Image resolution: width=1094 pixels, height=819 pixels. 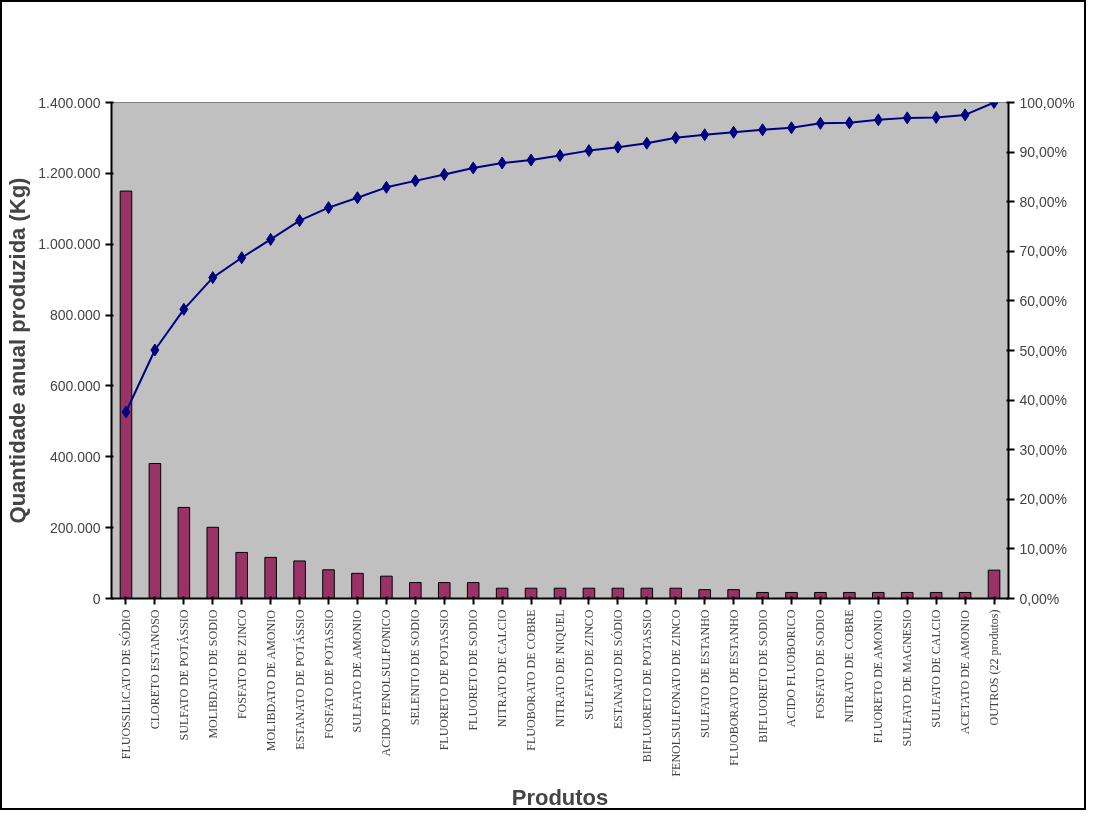 What do you see at coordinates (1047, 102) in the screenshot?
I see `y2-tick-label: 100,00%` at bounding box center [1047, 102].